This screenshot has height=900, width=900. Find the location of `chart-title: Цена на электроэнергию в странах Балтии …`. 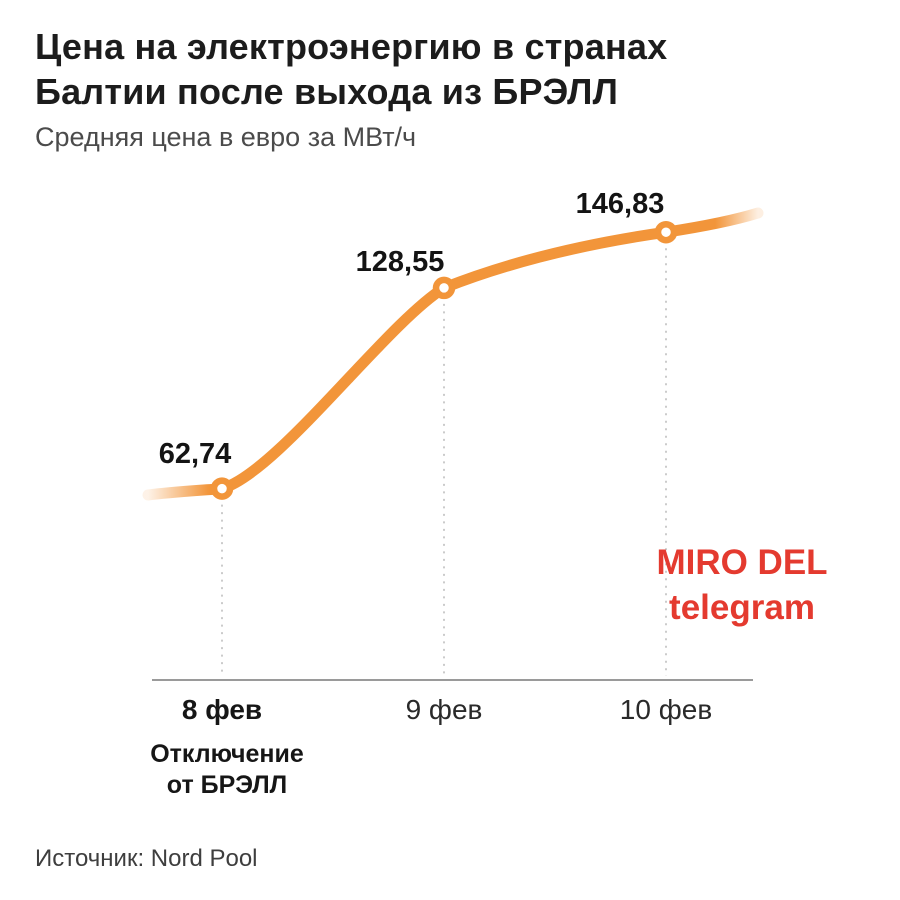

chart-title: Цена на электроэнергию в странах Балтии … is located at coordinates (351, 69).